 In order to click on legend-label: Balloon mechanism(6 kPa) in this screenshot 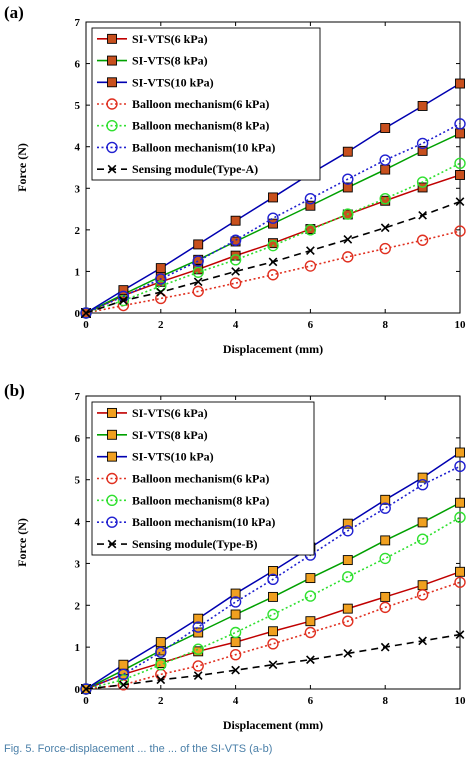, I will do `click(200, 479)`.